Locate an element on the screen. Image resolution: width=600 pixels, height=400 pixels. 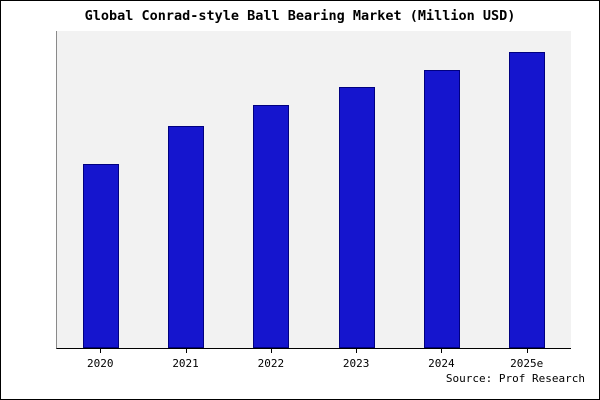
bar-slot-2021 is located at coordinates (186, 189).